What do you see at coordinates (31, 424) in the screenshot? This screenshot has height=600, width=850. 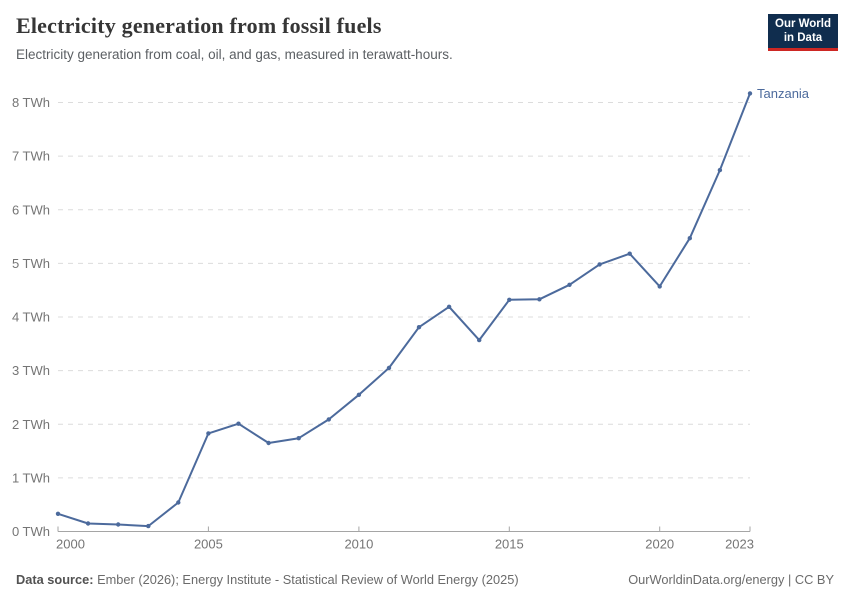 I see `svg-text: 2 TWh` at bounding box center [31, 424].